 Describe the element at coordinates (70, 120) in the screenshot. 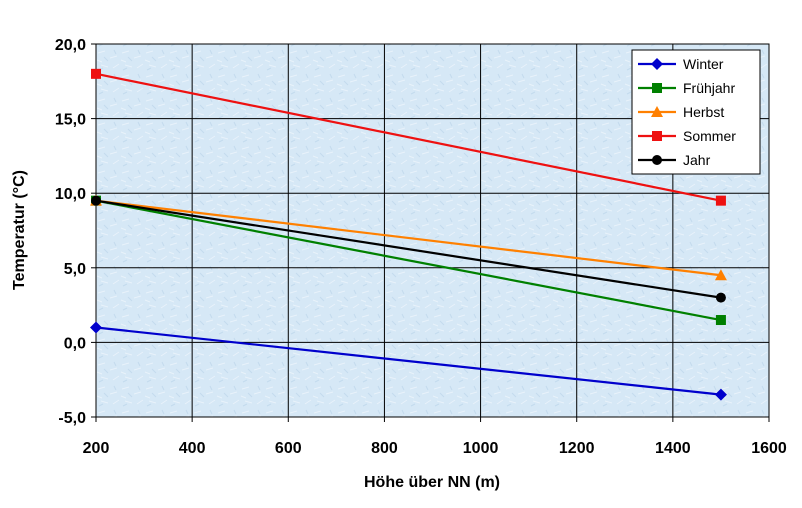

I see `y-tick-label-4: 15,0` at that location.